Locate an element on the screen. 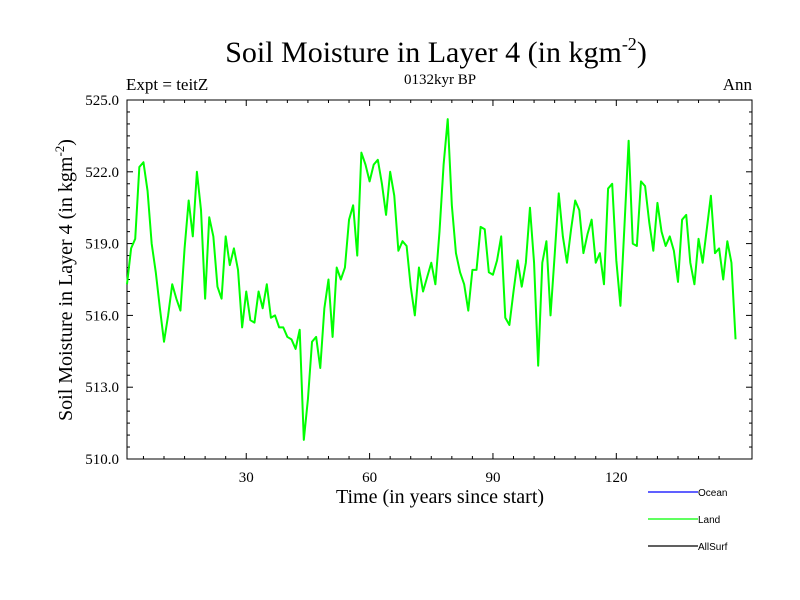  legend: Ocean Land AllSurf is located at coordinates (688, 520).